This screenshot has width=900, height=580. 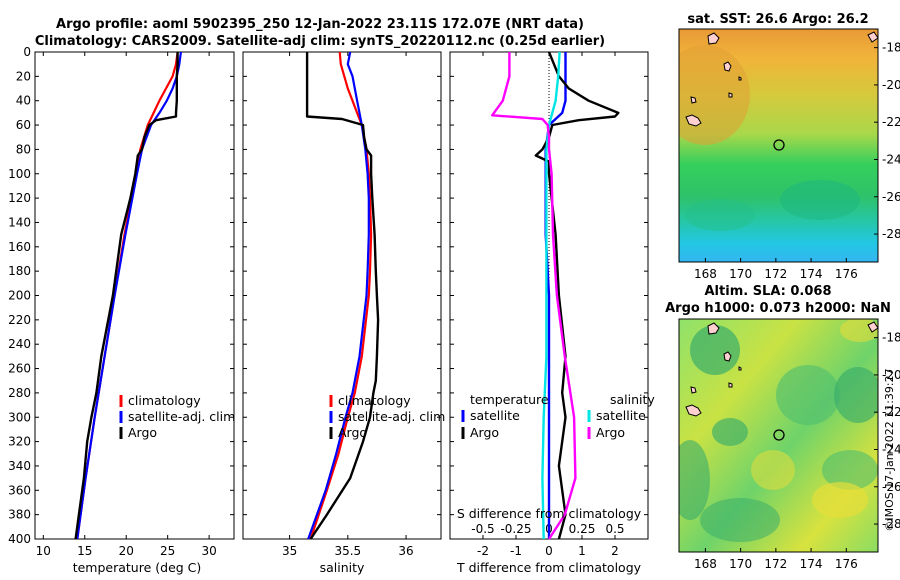 What do you see at coordinates (19, 222) in the screenshot?
I see `depth-tick-label: 140` at bounding box center [19, 222].